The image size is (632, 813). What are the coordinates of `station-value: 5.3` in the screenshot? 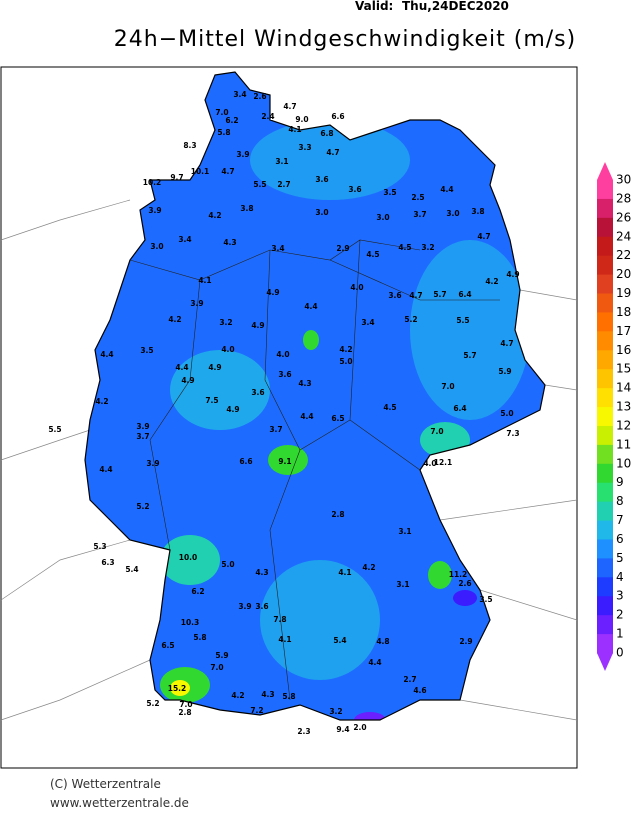 It's located at (99, 546).